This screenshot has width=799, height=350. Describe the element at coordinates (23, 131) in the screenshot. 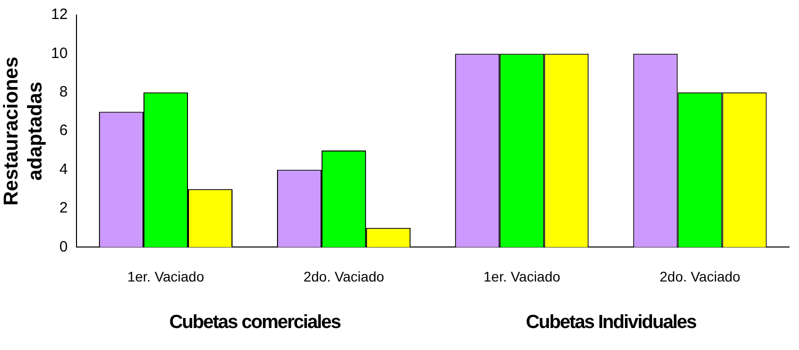

I see `y-axis-title: Restauraciones adaptadas` at that location.